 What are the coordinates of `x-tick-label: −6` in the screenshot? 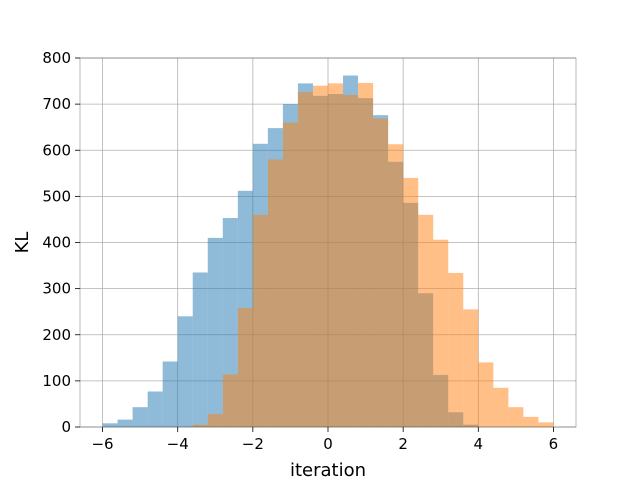 It's located at (102, 444).